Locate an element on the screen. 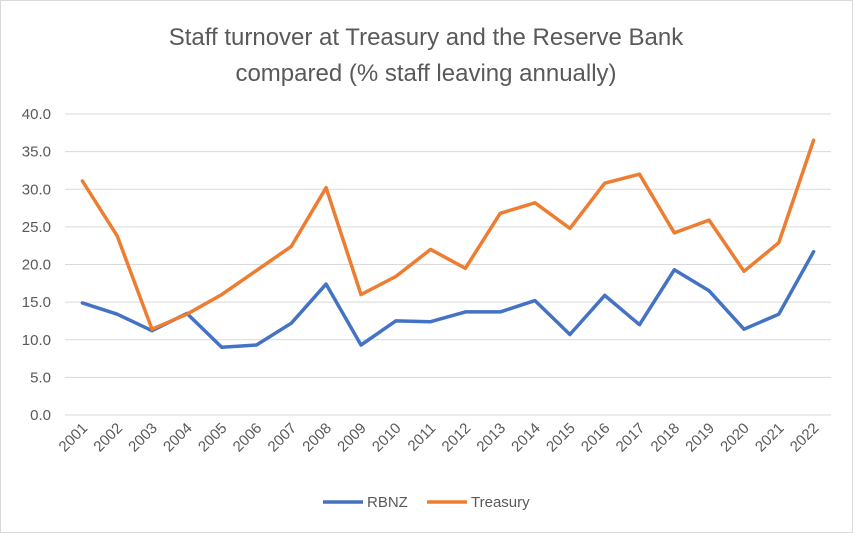  chart-title-line-2: compared (% staff leaving annually) is located at coordinates (425, 73).